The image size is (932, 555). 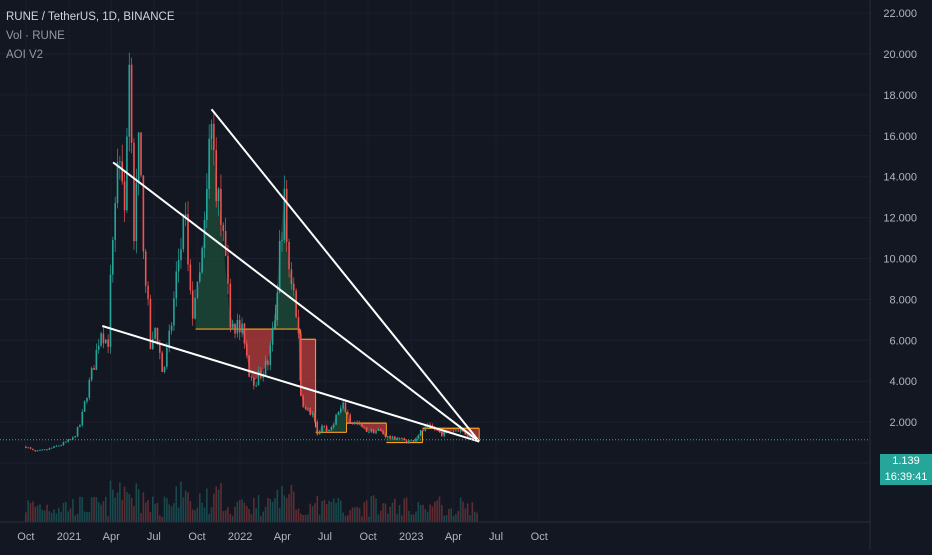 What do you see at coordinates (411, 537) in the screenshot?
I see `x-tick-label: 2023` at bounding box center [411, 537].